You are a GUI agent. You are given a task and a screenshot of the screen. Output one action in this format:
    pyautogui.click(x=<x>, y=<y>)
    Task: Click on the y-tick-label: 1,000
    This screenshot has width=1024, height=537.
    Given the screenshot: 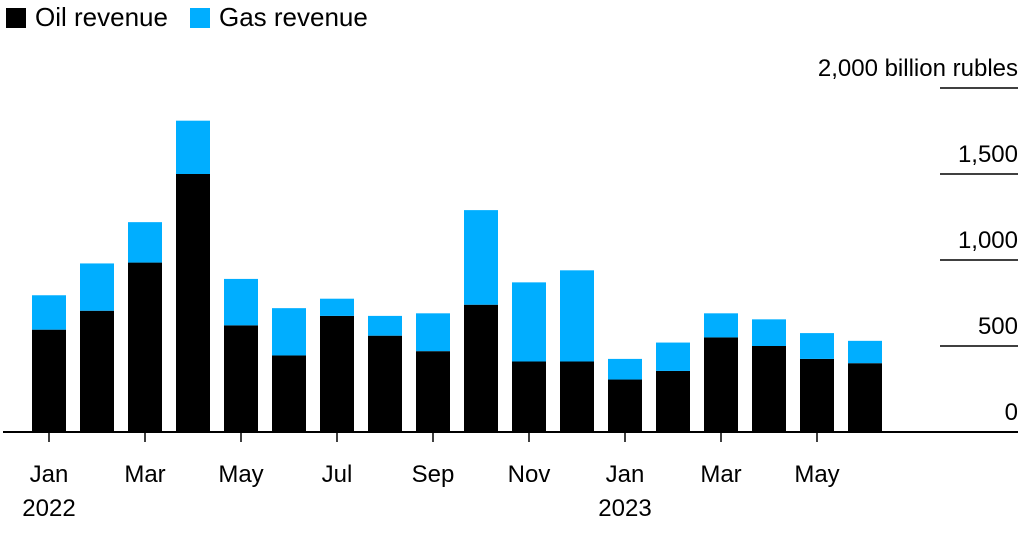 What is the action you would take?
    pyautogui.click(x=988, y=240)
    